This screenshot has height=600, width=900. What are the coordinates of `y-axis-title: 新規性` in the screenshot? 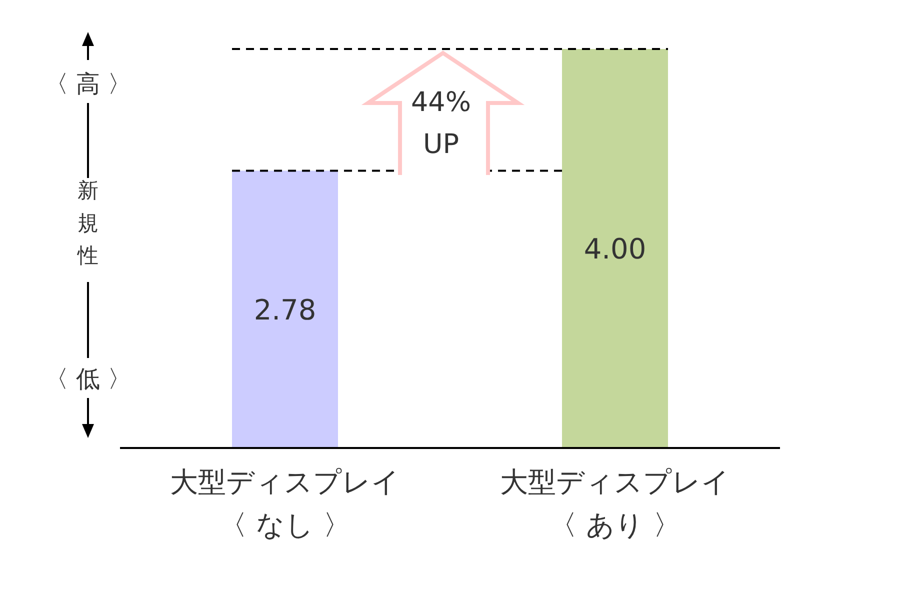 It's located at (87, 223).